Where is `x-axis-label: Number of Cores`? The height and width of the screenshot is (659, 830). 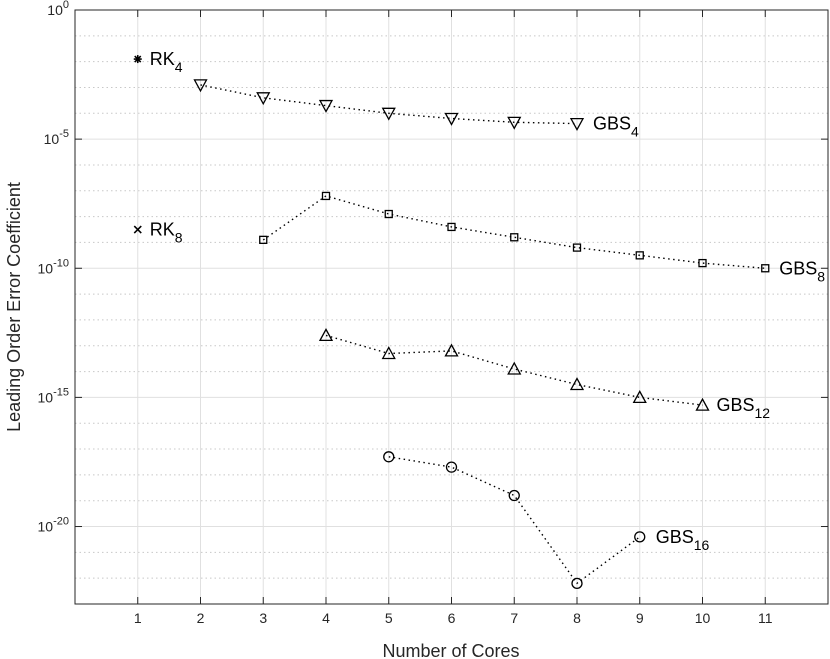 x-axis-label: Number of Cores is located at coordinates (450, 650).